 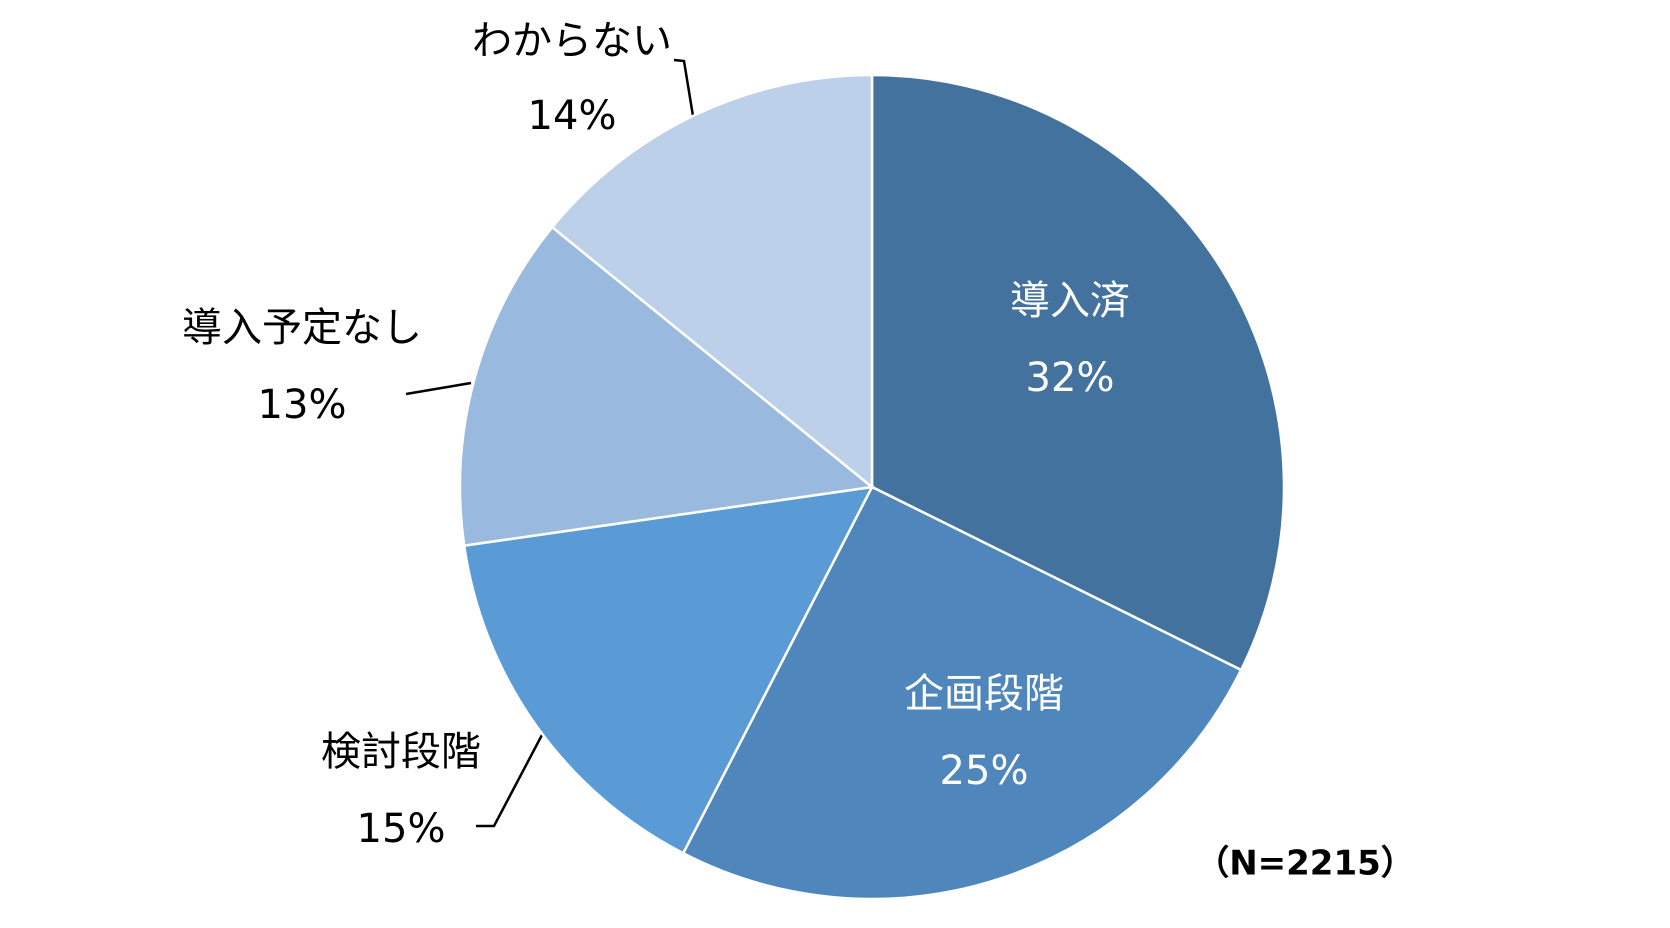 What do you see at coordinates (984, 771) in the screenshot?
I see `slice-value-label: 25%` at bounding box center [984, 771].